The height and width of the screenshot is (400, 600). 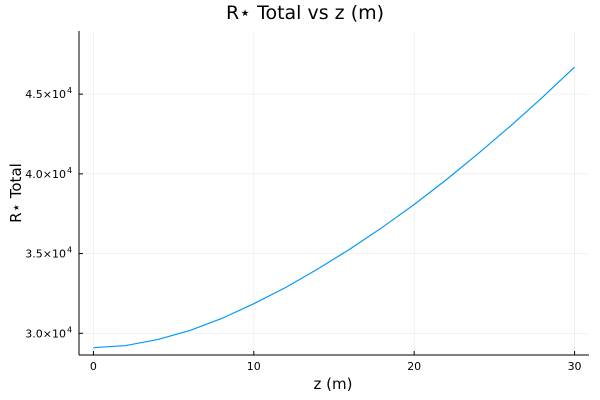 What do you see at coordinates (54, 213) in the screenshot?
I see `y-ticks: 3.0×10 43.5×10 44.0×10 44.5×10 4` at bounding box center [54, 213].